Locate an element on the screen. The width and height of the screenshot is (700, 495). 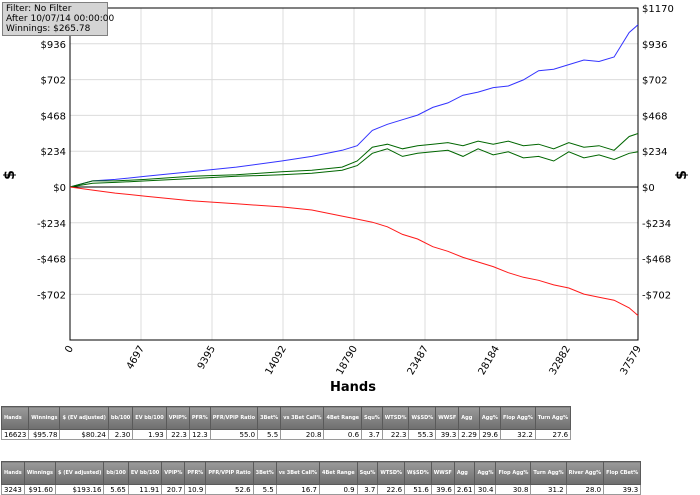
y-tick-label-right: $468 is located at coordinates (654, 116).